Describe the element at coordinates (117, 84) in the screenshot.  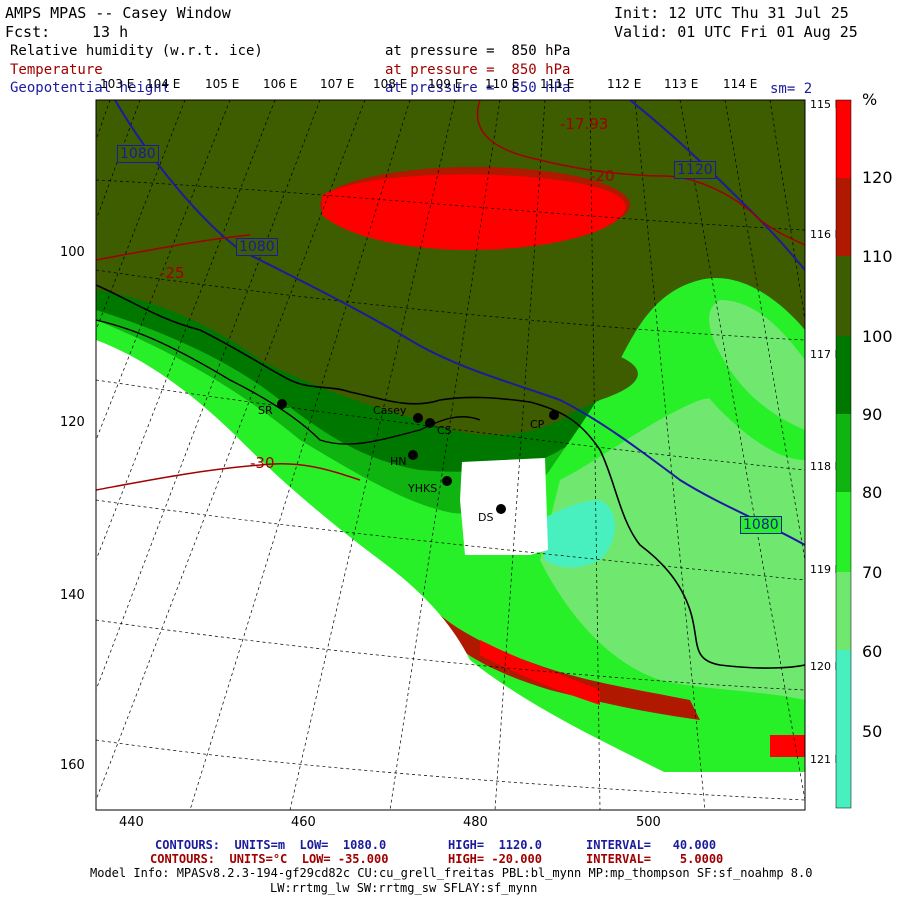
I see `longitude-label: 103 E` at that location.